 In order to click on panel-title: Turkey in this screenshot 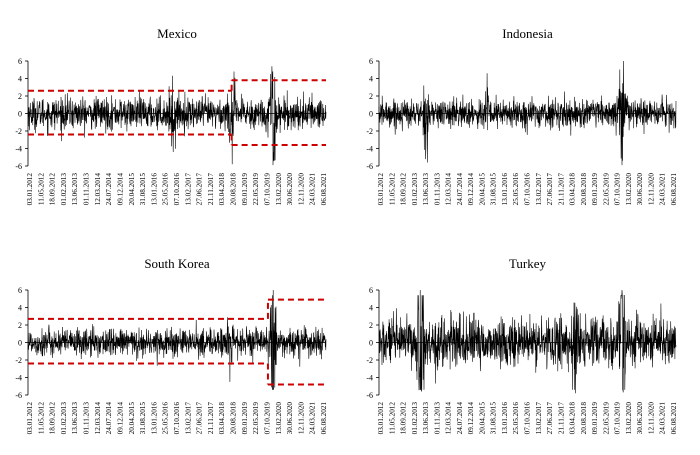, I will do `click(528, 263)`.